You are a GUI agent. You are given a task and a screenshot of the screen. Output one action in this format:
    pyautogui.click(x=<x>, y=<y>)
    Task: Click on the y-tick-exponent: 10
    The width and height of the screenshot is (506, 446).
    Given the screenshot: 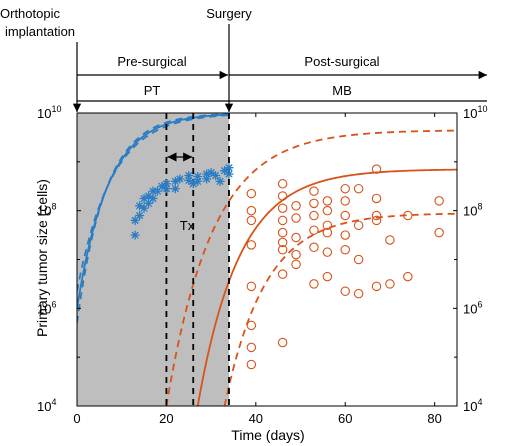 What is the action you would take?
    pyautogui.click(x=482, y=109)
    